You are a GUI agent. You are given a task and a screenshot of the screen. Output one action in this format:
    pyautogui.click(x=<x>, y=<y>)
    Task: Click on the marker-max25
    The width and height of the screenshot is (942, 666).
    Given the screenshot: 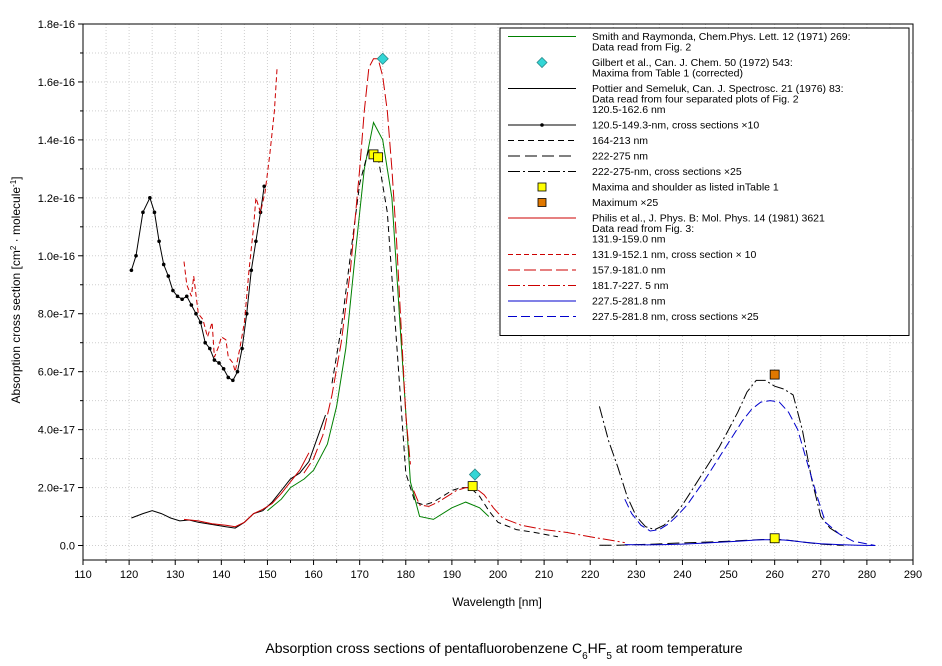 What is the action you would take?
    pyautogui.click(x=774, y=374)
    